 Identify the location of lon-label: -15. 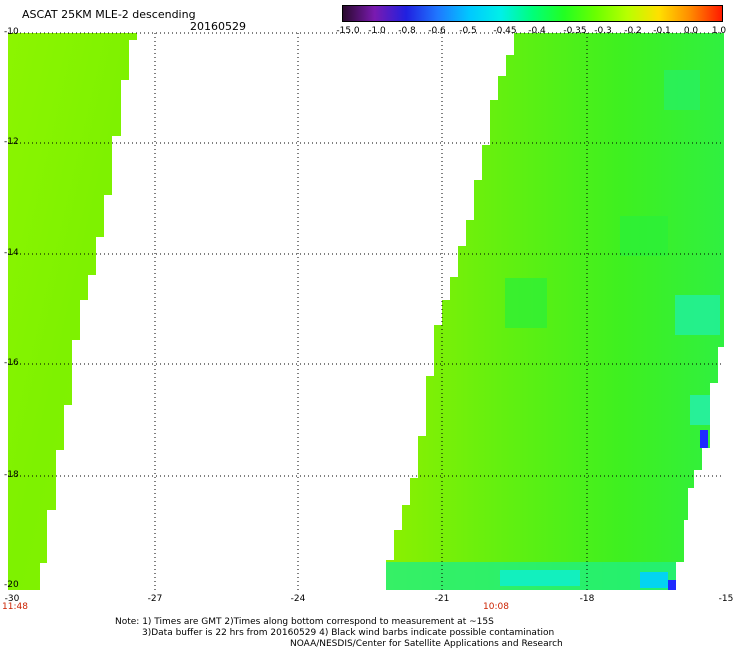
(726, 599).